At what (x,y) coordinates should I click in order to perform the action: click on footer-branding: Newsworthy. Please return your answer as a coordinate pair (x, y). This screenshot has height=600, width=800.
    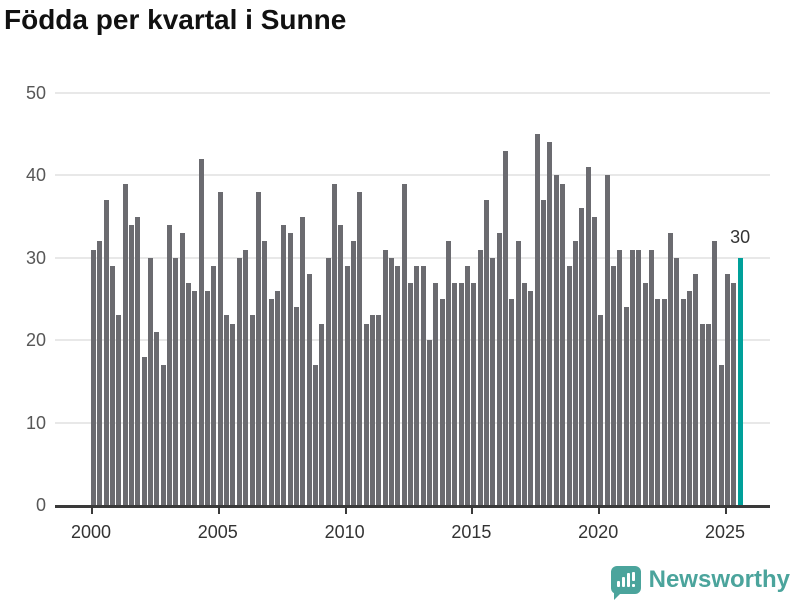
    Looking at the image, I should click on (700, 583).